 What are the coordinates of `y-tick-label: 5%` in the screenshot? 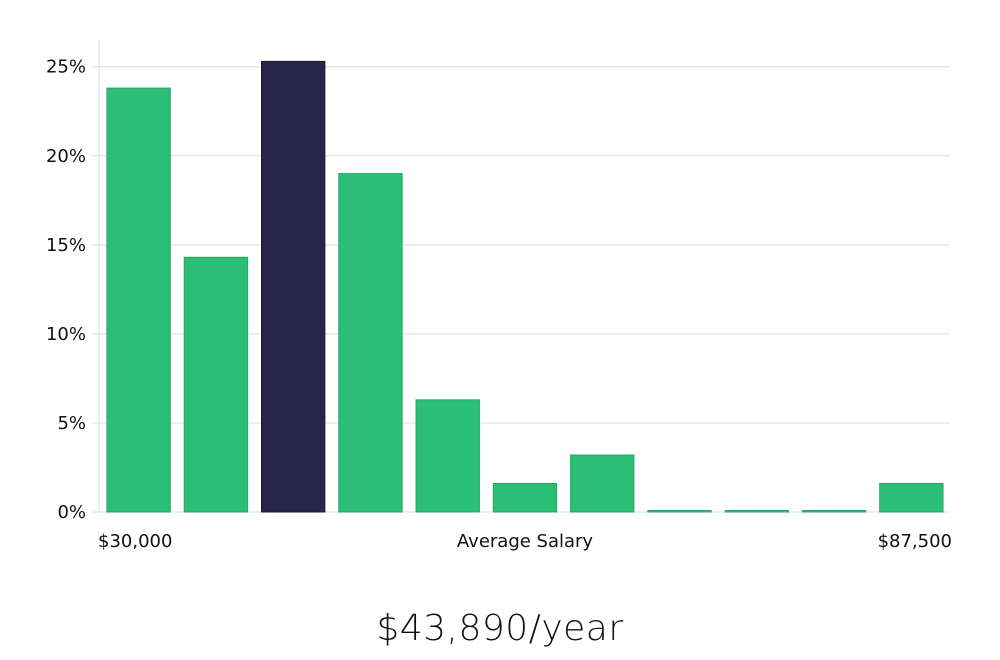 It's located at (71, 423).